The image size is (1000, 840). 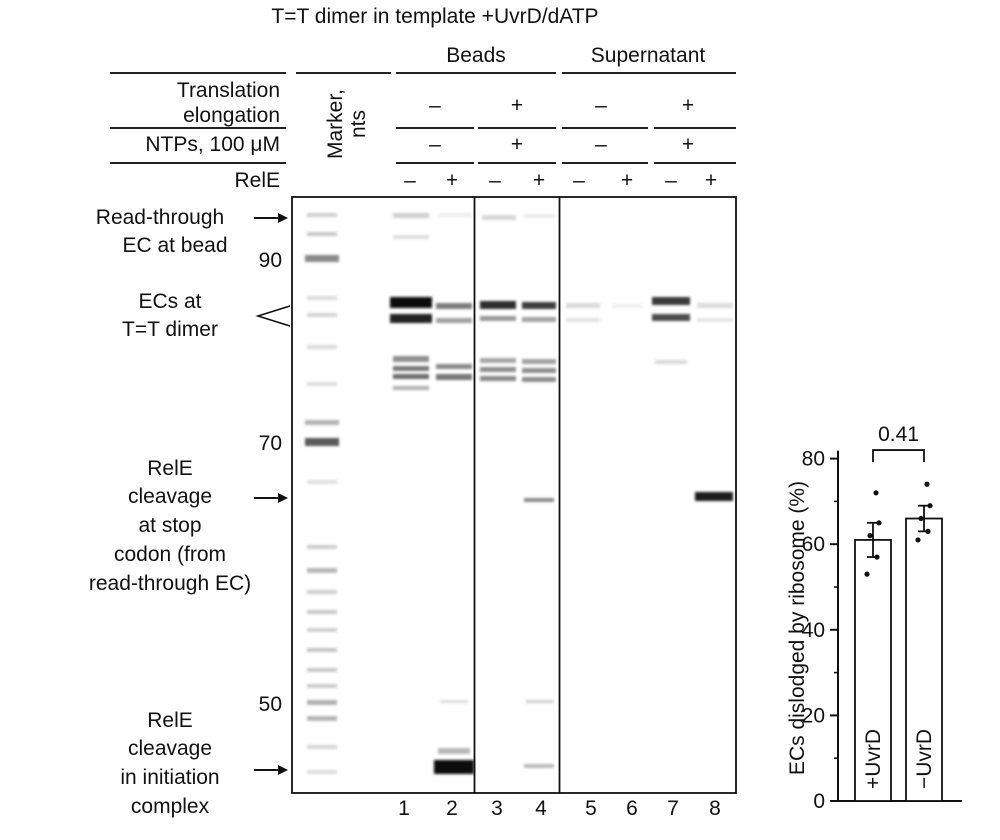 I want to click on supernatant-header: Supernatant, so click(x=648, y=55).